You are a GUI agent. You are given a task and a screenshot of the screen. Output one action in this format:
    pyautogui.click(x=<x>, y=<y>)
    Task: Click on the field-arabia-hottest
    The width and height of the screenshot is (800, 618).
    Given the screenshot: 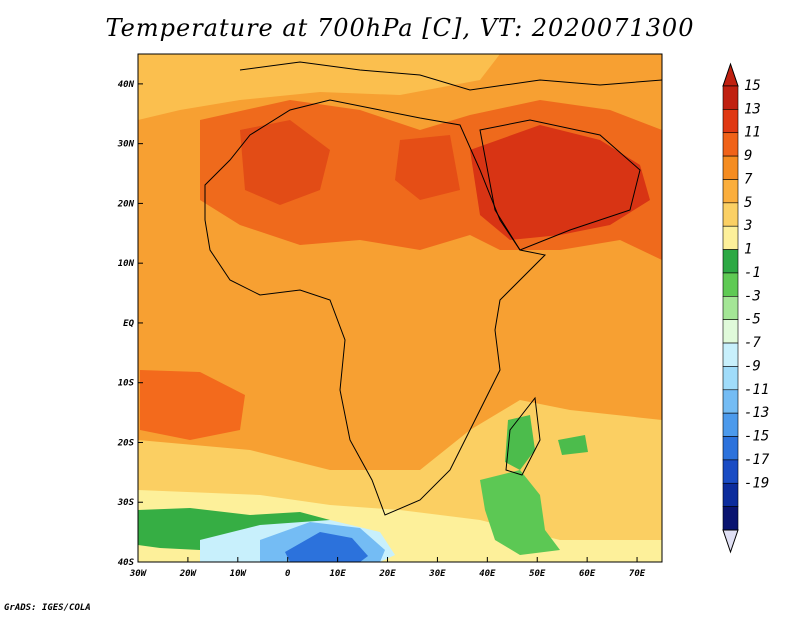 What is the action you would take?
    pyautogui.click(x=560, y=182)
    